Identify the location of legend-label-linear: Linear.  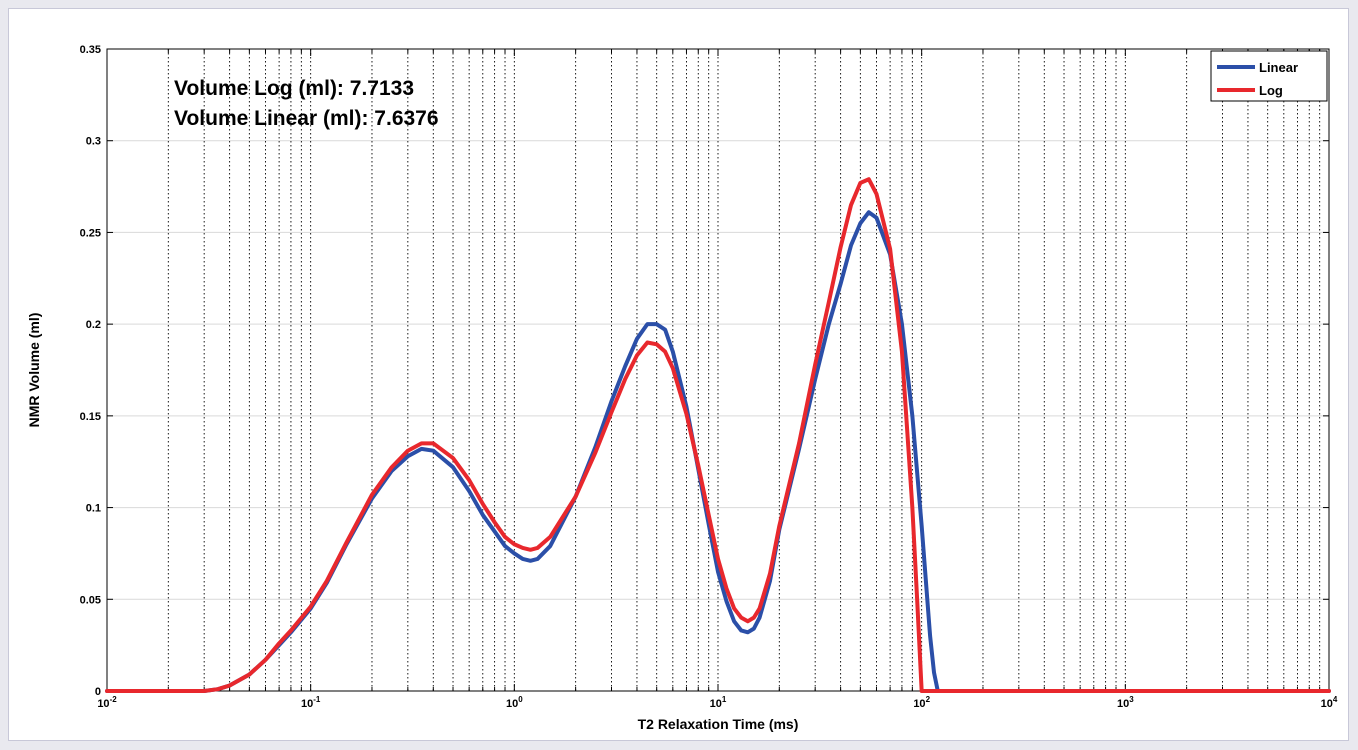
(1278, 67).